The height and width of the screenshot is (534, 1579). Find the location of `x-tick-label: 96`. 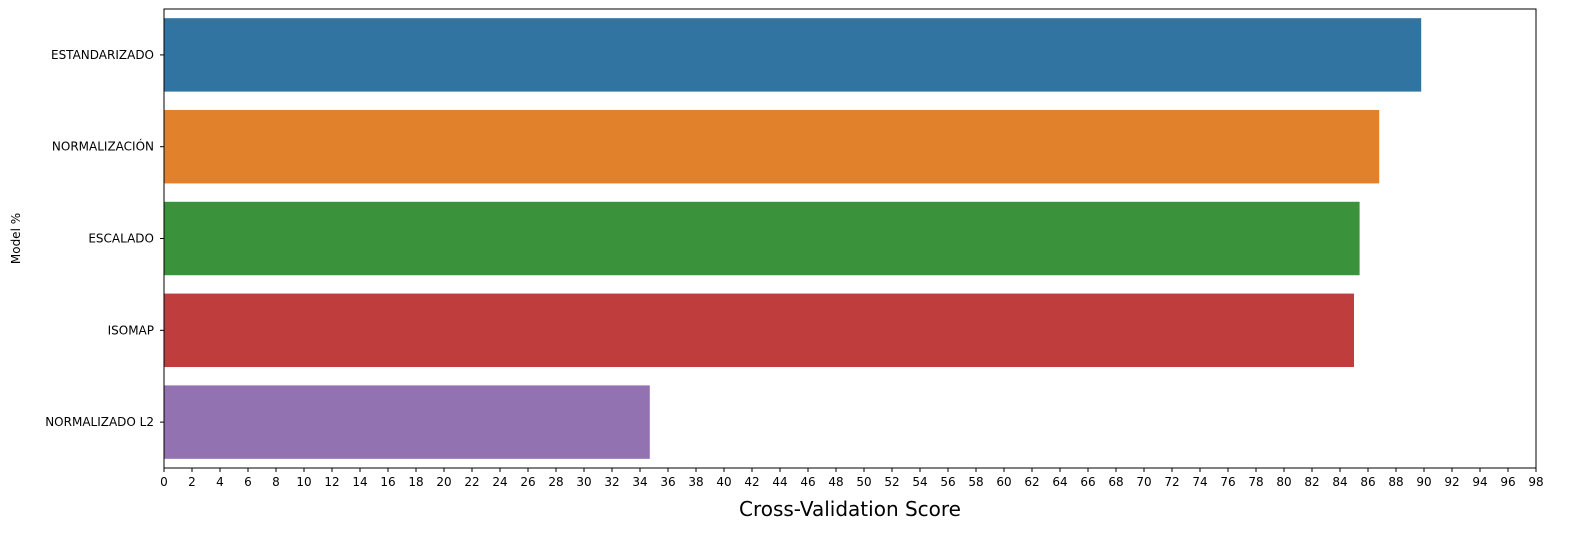

x-tick-label: 96 is located at coordinates (1507, 482).